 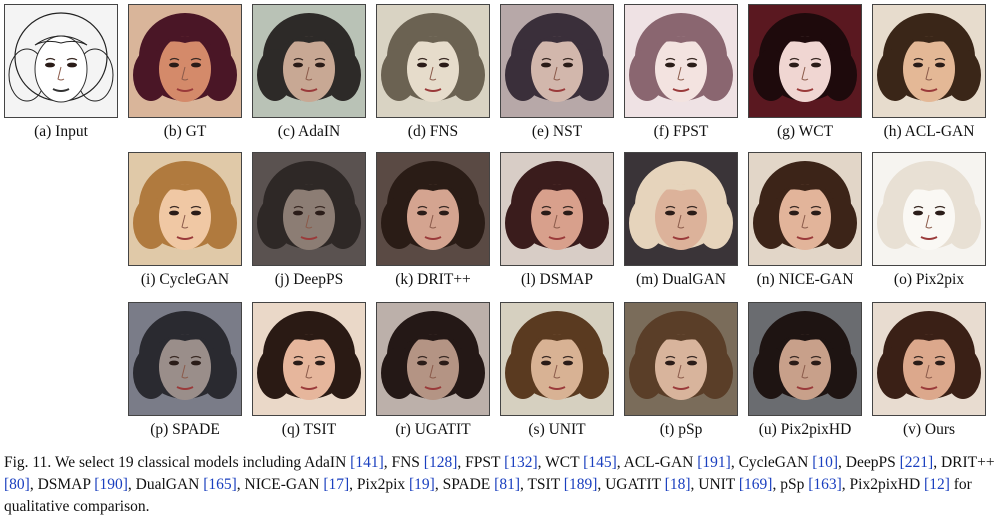 What do you see at coordinates (883, 484) in the screenshot?
I see `caption-text: , Pix2pixHD` at bounding box center [883, 484].